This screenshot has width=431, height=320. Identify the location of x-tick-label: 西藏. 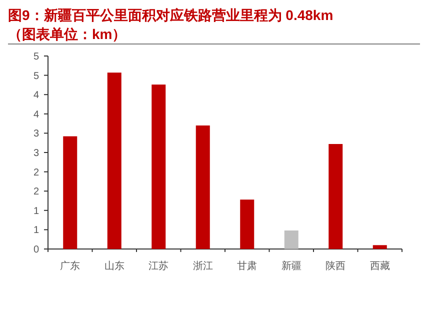
(380, 266).